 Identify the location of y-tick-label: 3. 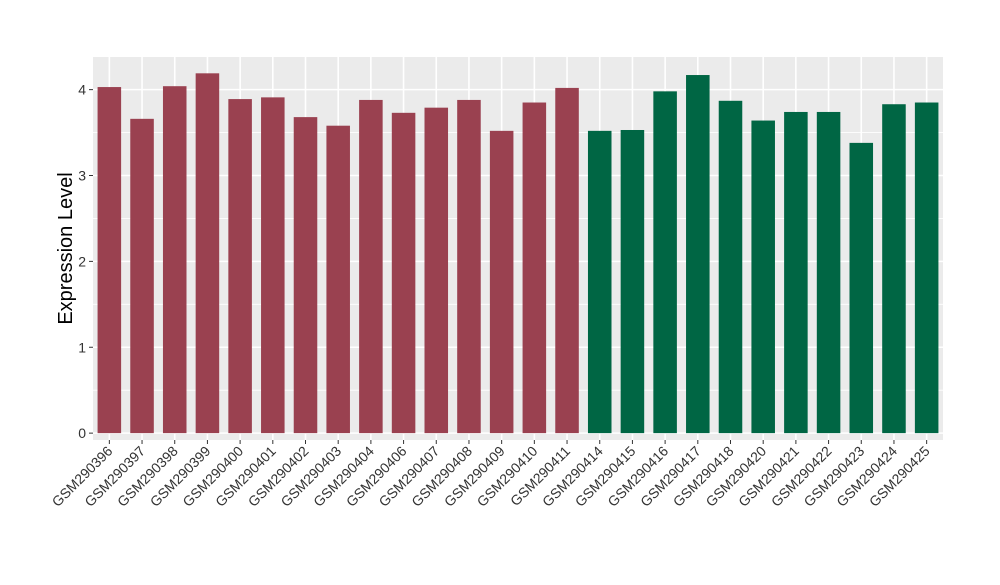
(82, 176).